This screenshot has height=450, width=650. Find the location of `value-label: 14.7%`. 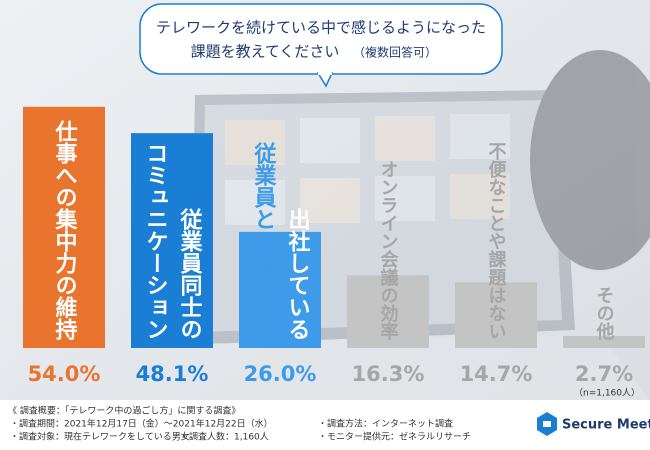

value-label: 14.7% is located at coordinates (496, 374).